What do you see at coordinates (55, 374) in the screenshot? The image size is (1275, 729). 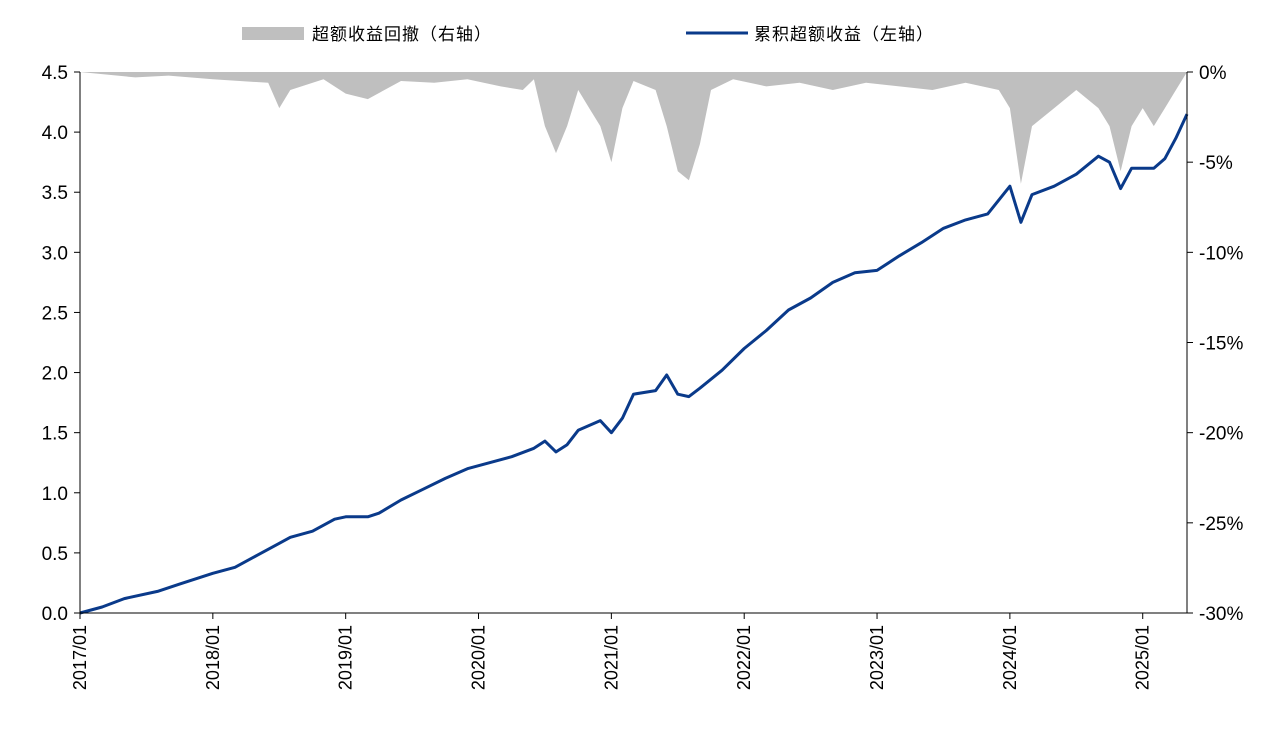 I see `left-tick-label: 2.0` at bounding box center [55, 374].